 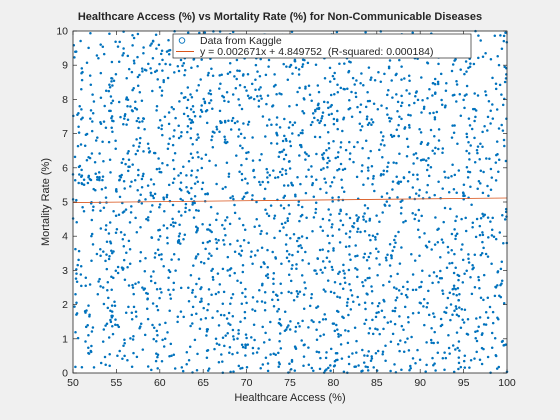 I want to click on trend-line-layer, so click(x=290, y=200).